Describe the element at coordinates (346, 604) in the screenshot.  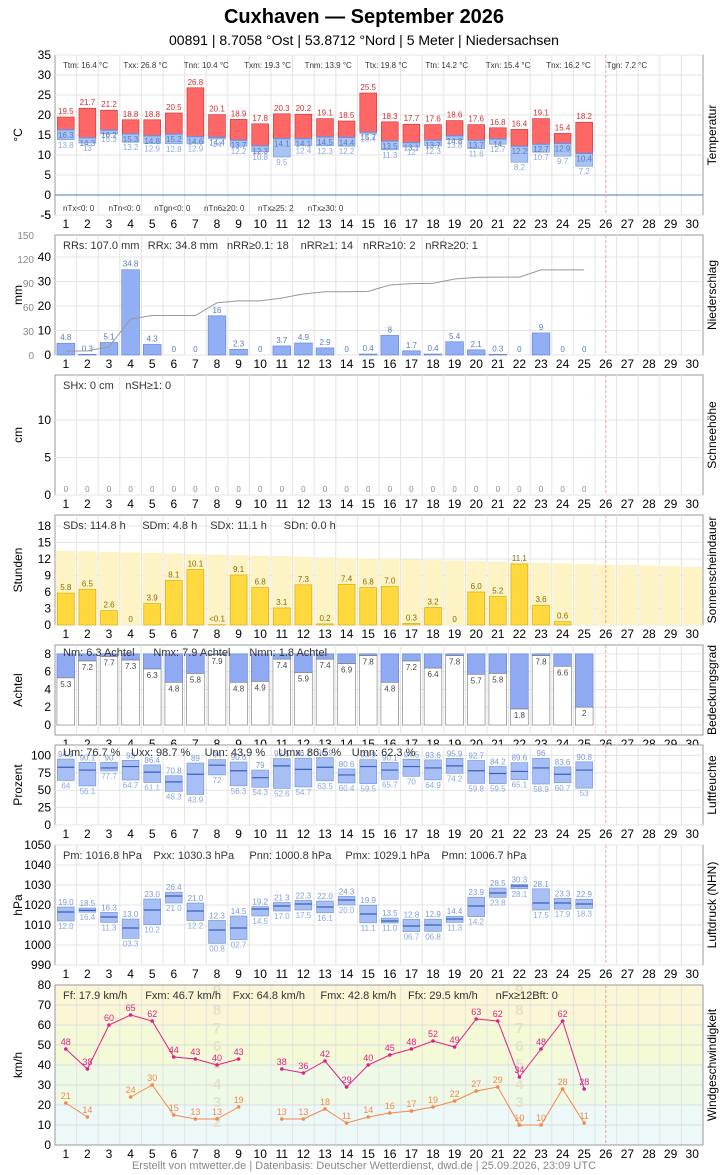
I see `sun-bar` at that location.